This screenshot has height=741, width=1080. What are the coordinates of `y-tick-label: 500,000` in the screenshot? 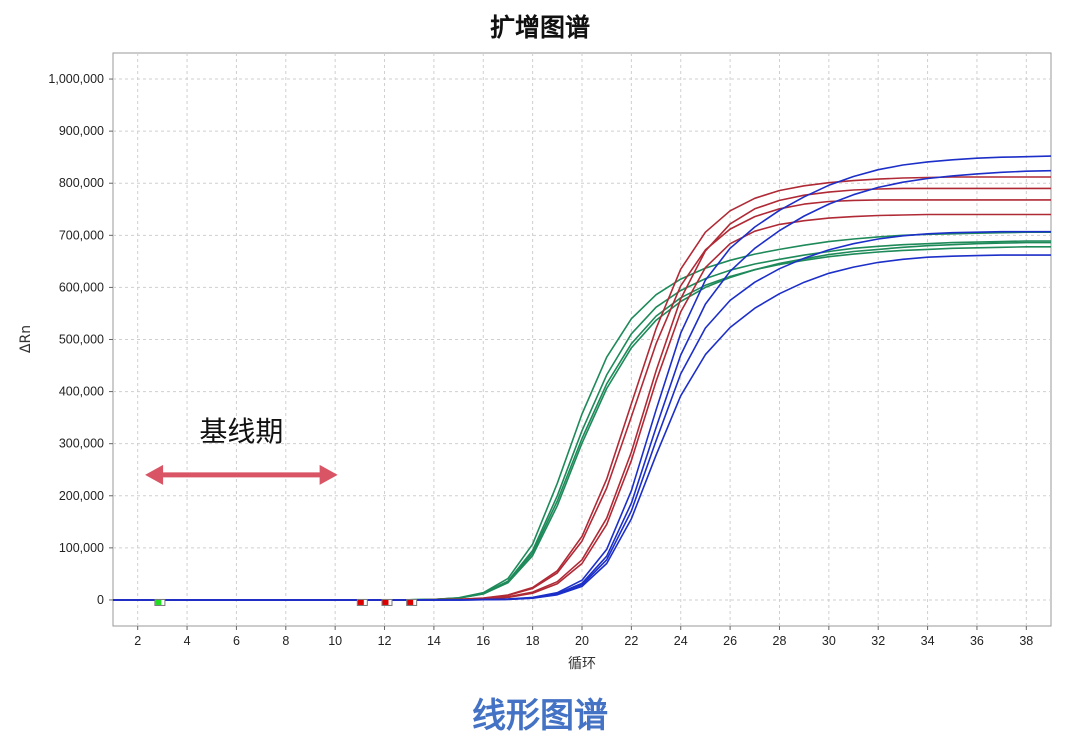 It's located at (81, 340).